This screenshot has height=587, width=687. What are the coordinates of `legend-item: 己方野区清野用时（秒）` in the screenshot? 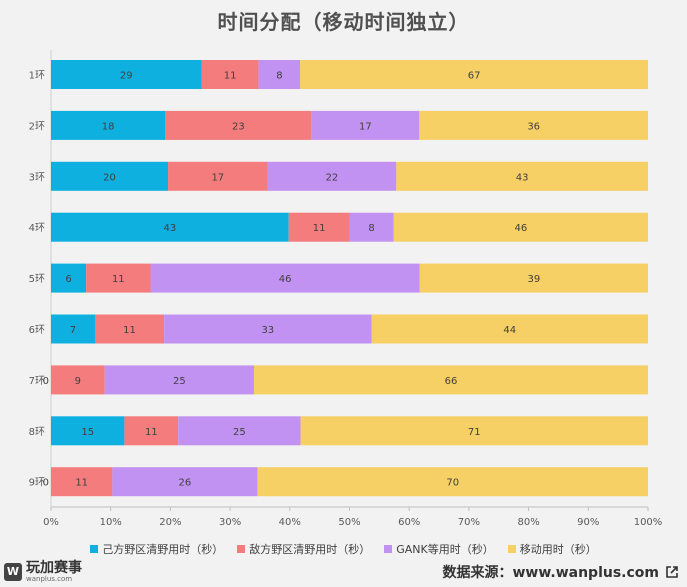 It's located at (156, 549).